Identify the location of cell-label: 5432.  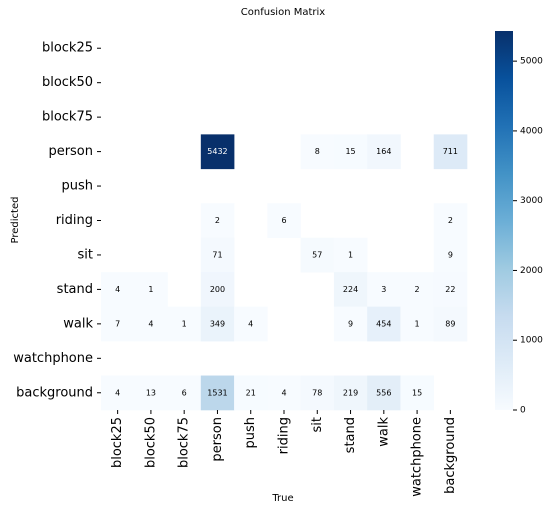
(217, 151).